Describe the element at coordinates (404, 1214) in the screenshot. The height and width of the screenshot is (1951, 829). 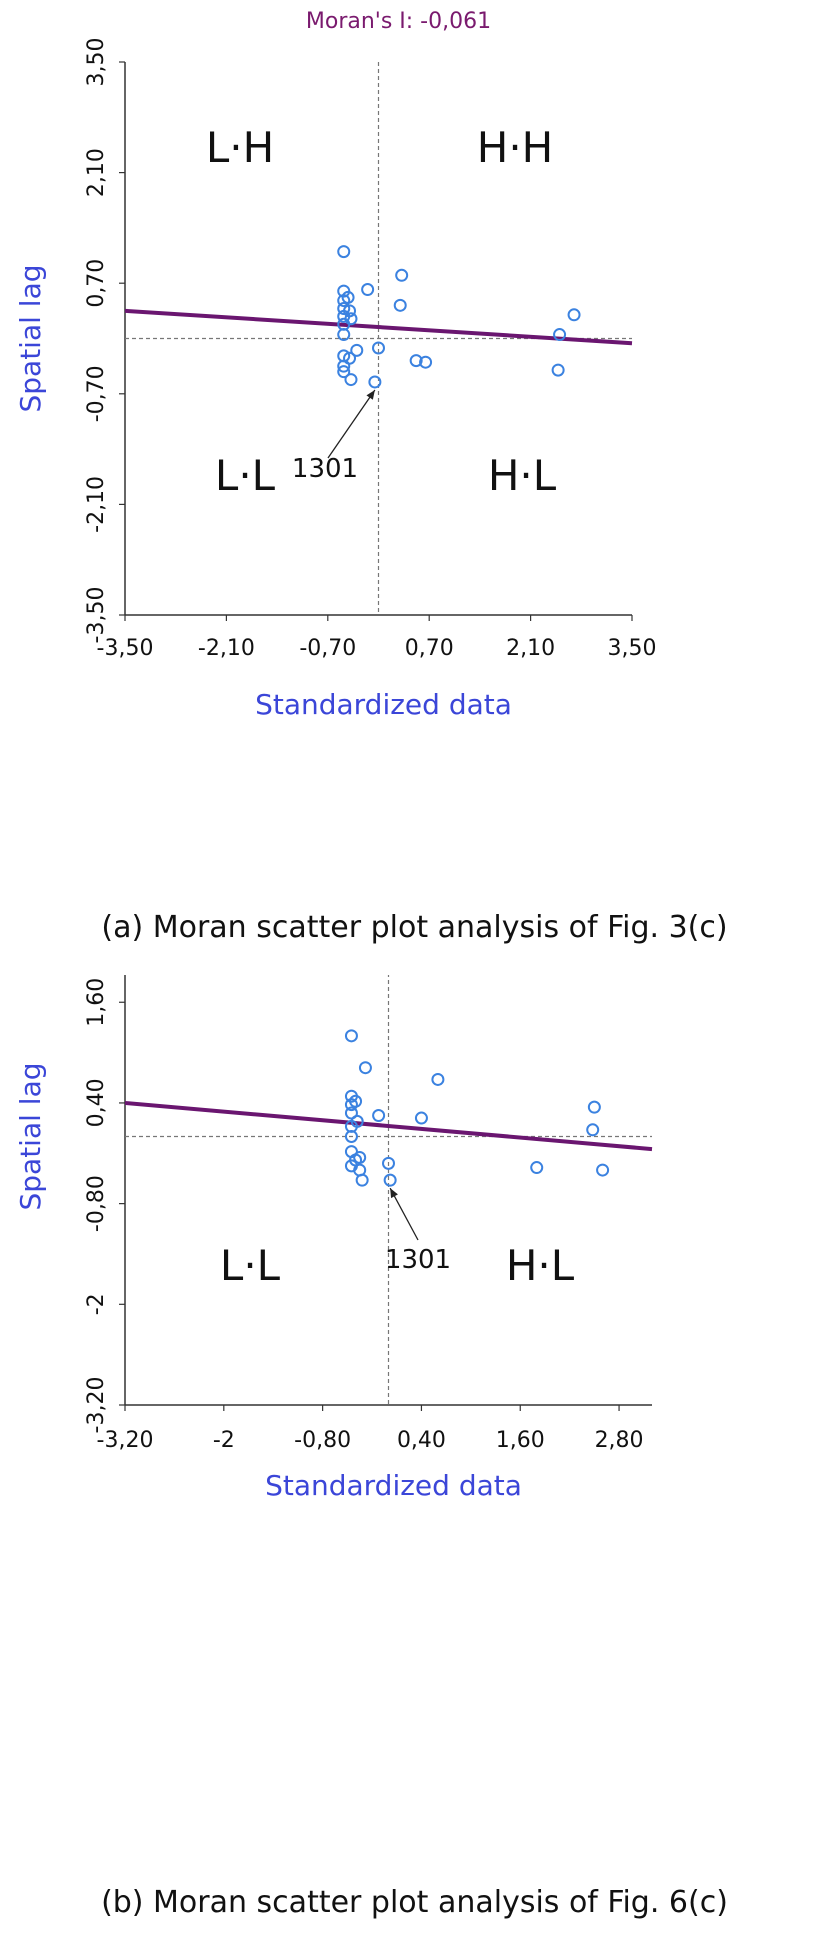
I see `annotation-arrow-b` at that location.